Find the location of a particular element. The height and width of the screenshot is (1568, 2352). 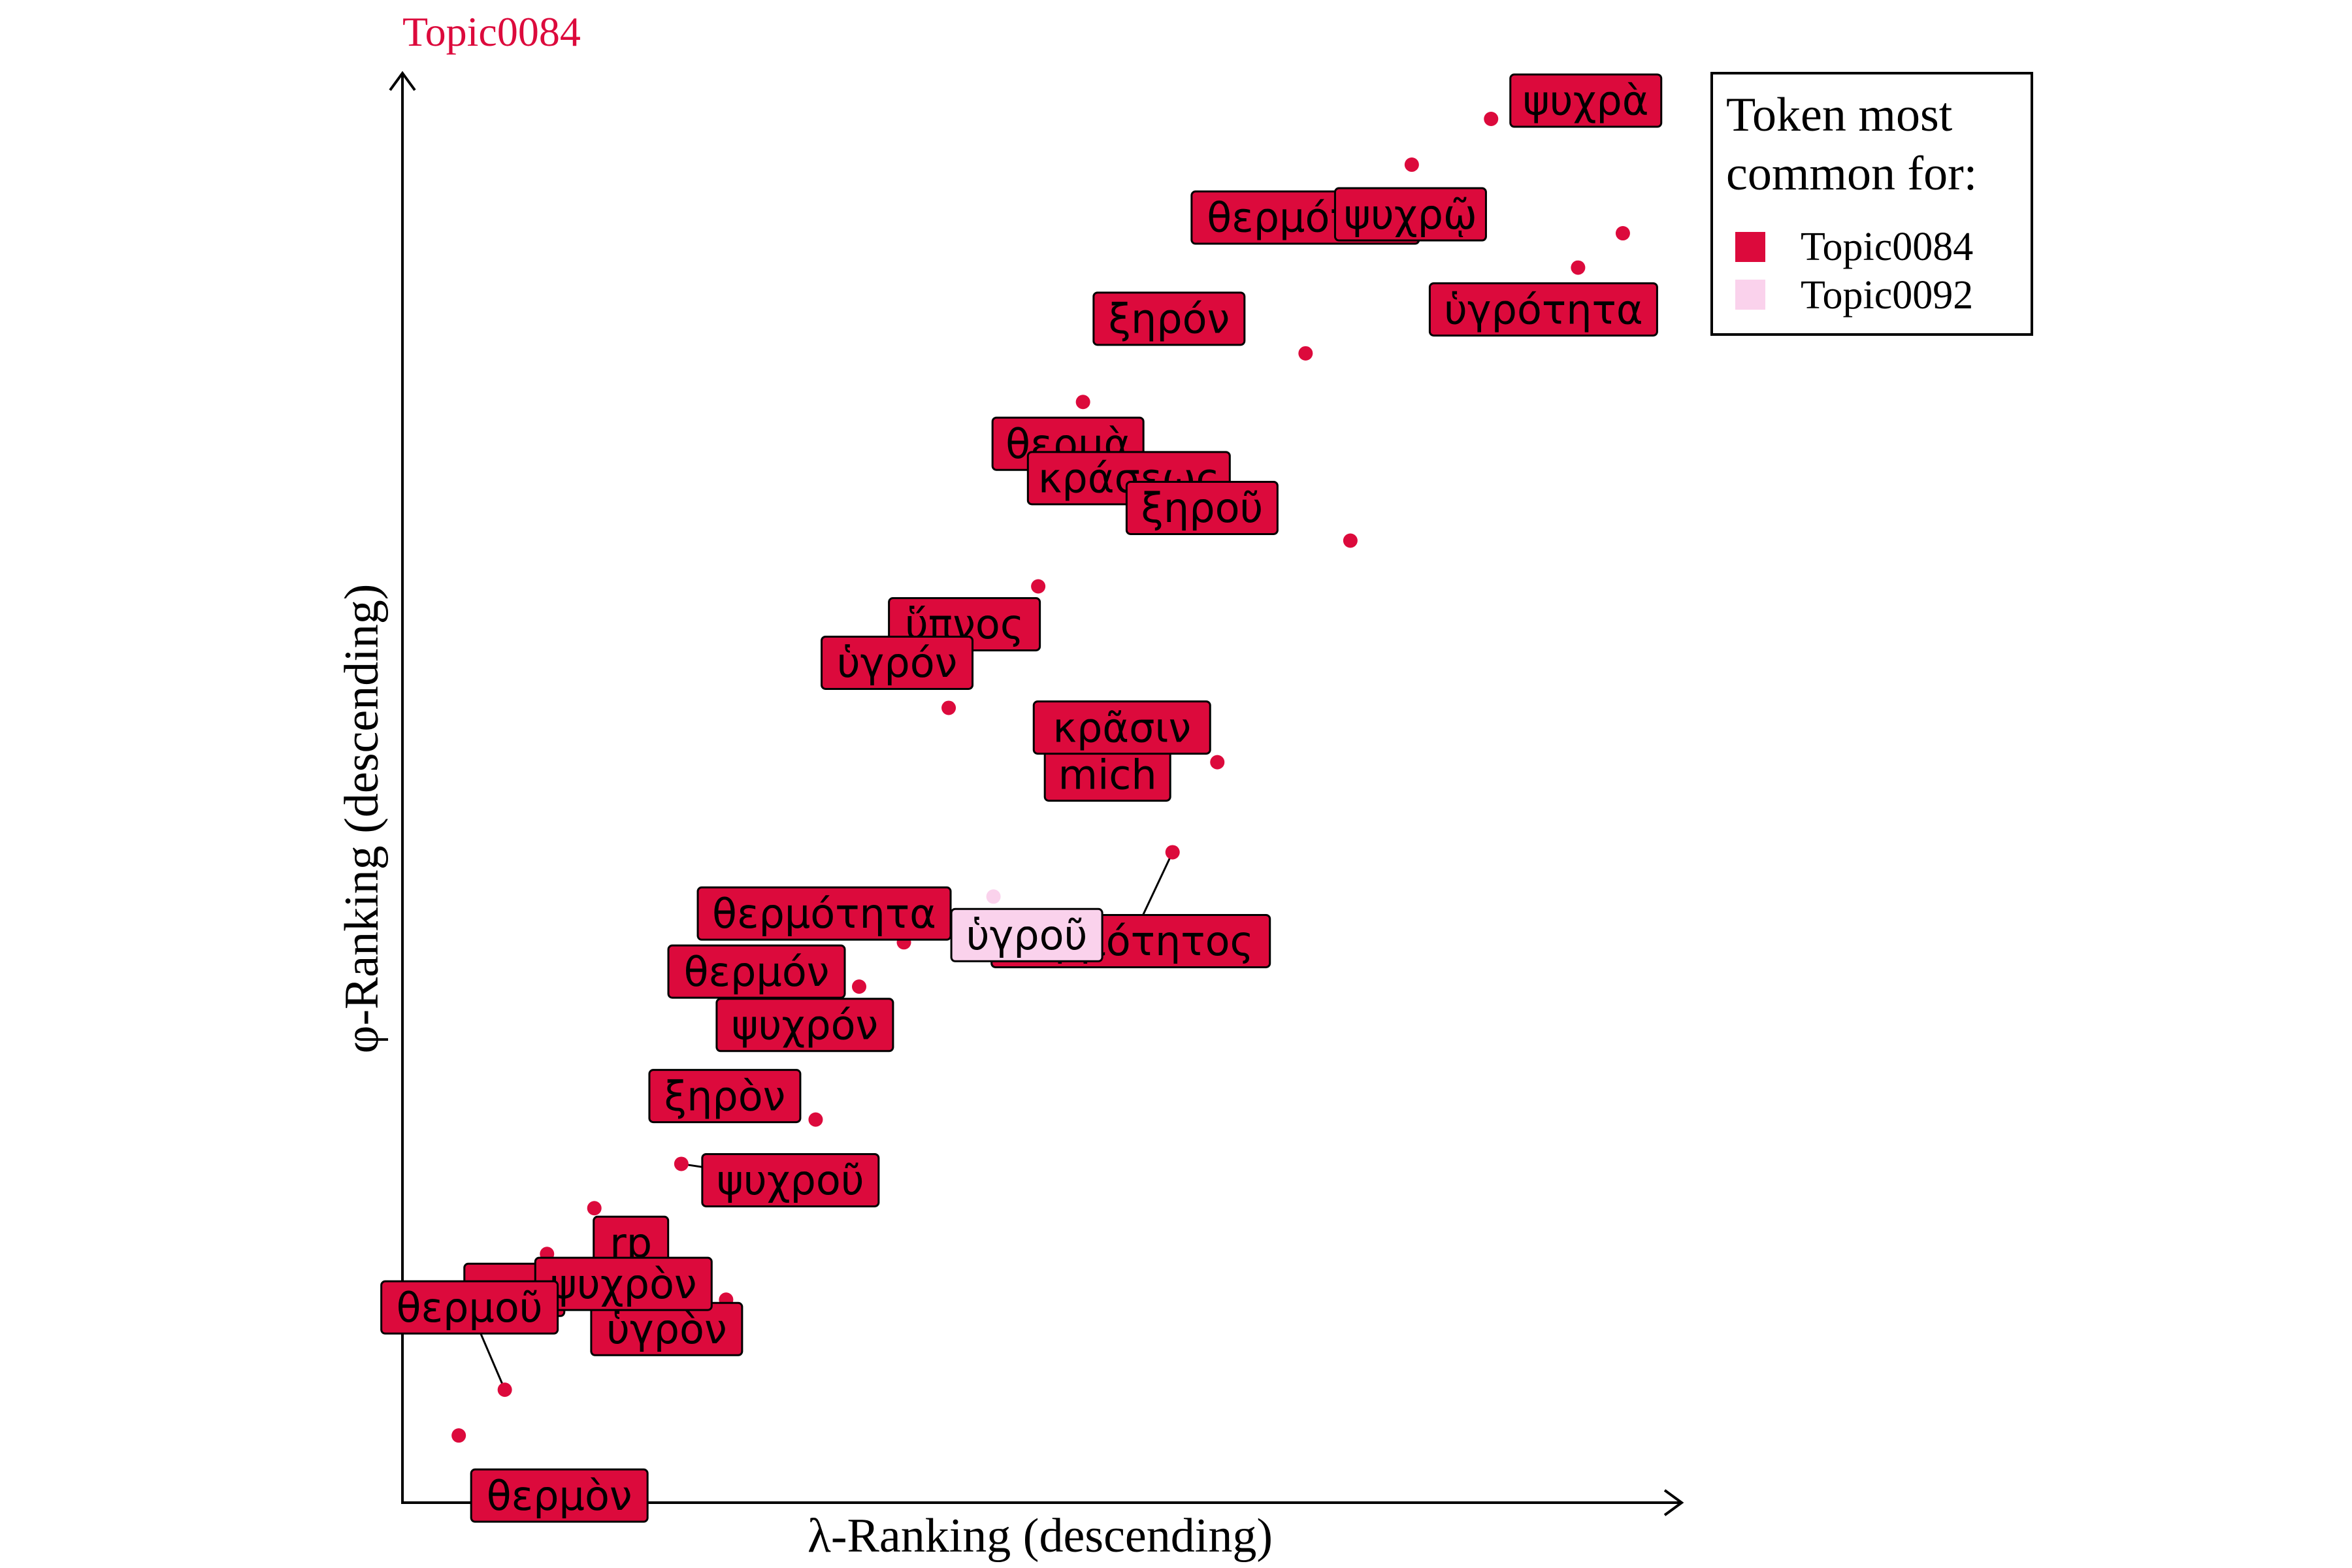

token-label: ξηροῦ is located at coordinates (1202, 507).